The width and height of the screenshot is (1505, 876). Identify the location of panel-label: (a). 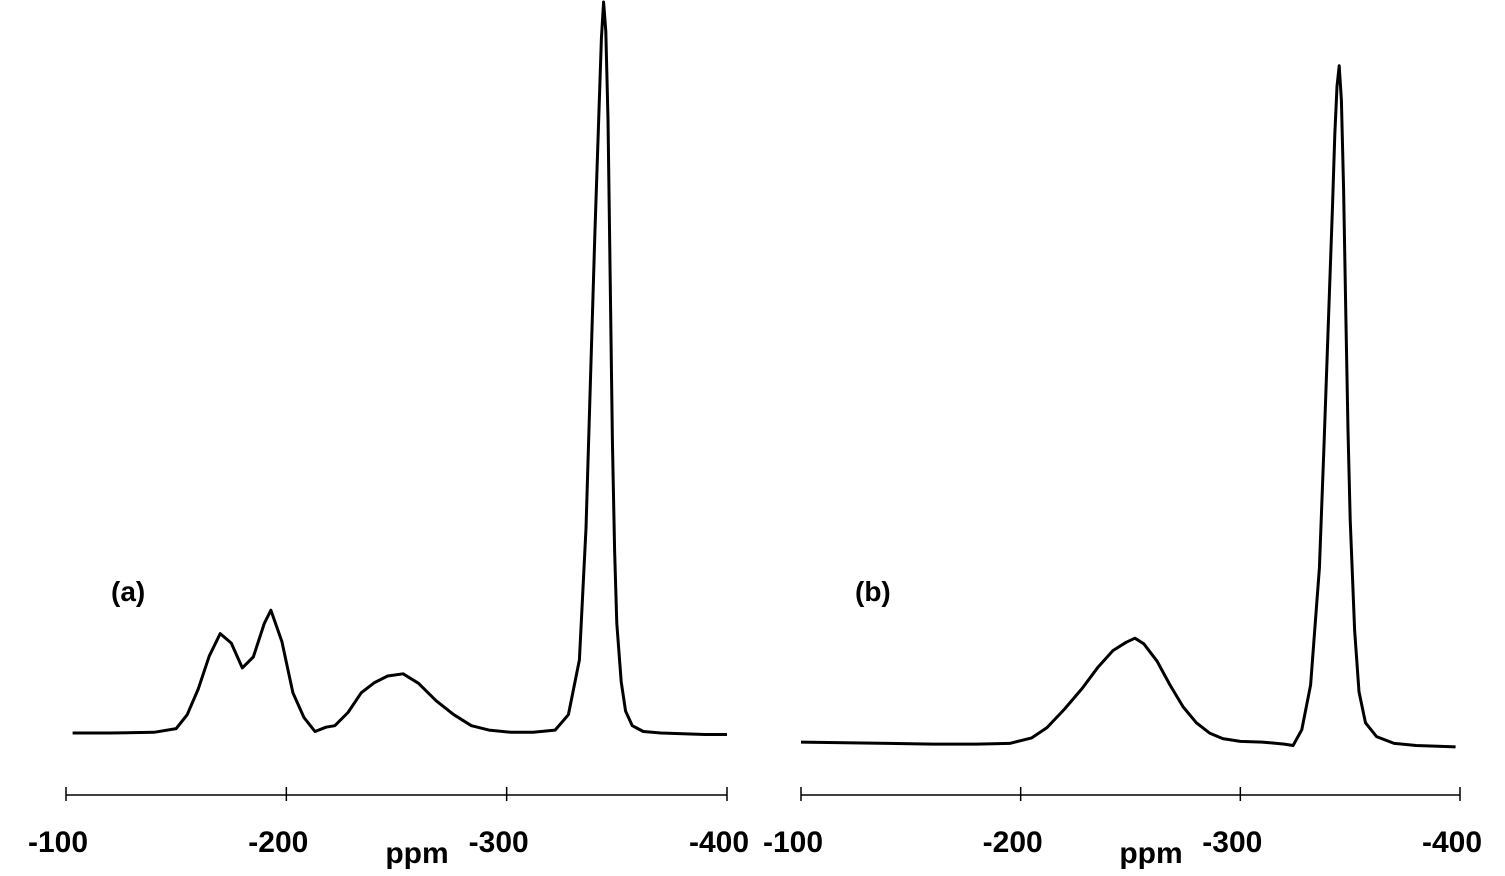
(128, 591).